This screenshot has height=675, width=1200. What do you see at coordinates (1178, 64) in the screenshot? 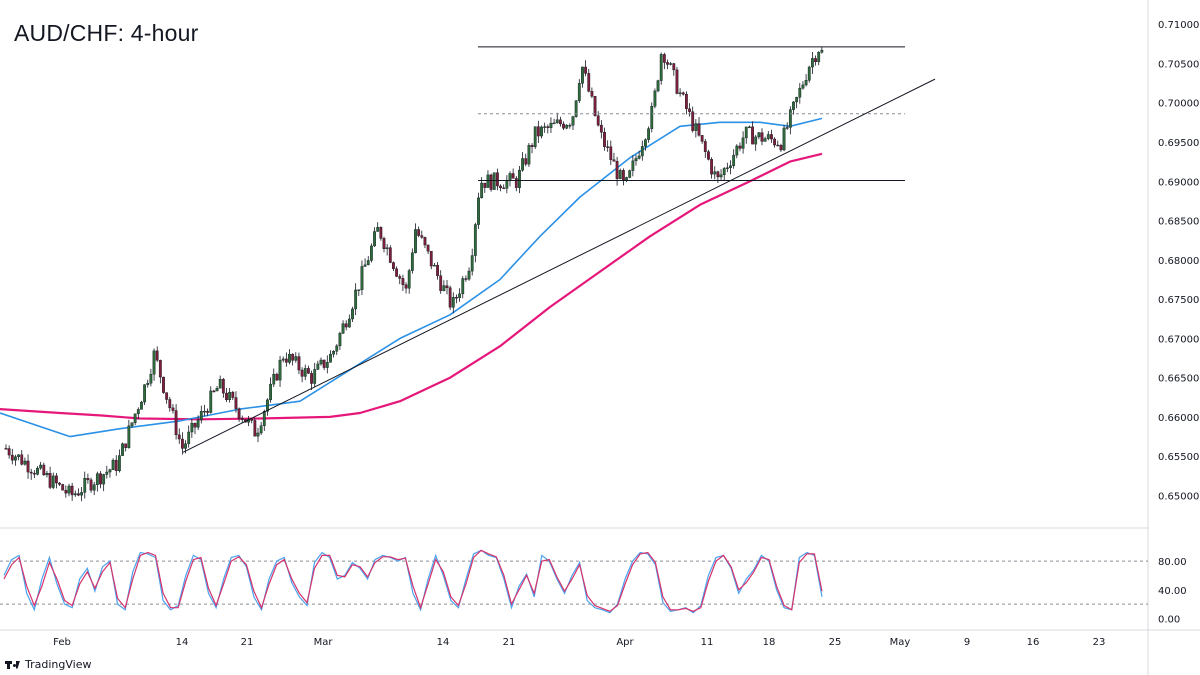
I see `price-tick-label: 0.70500` at bounding box center [1178, 64].